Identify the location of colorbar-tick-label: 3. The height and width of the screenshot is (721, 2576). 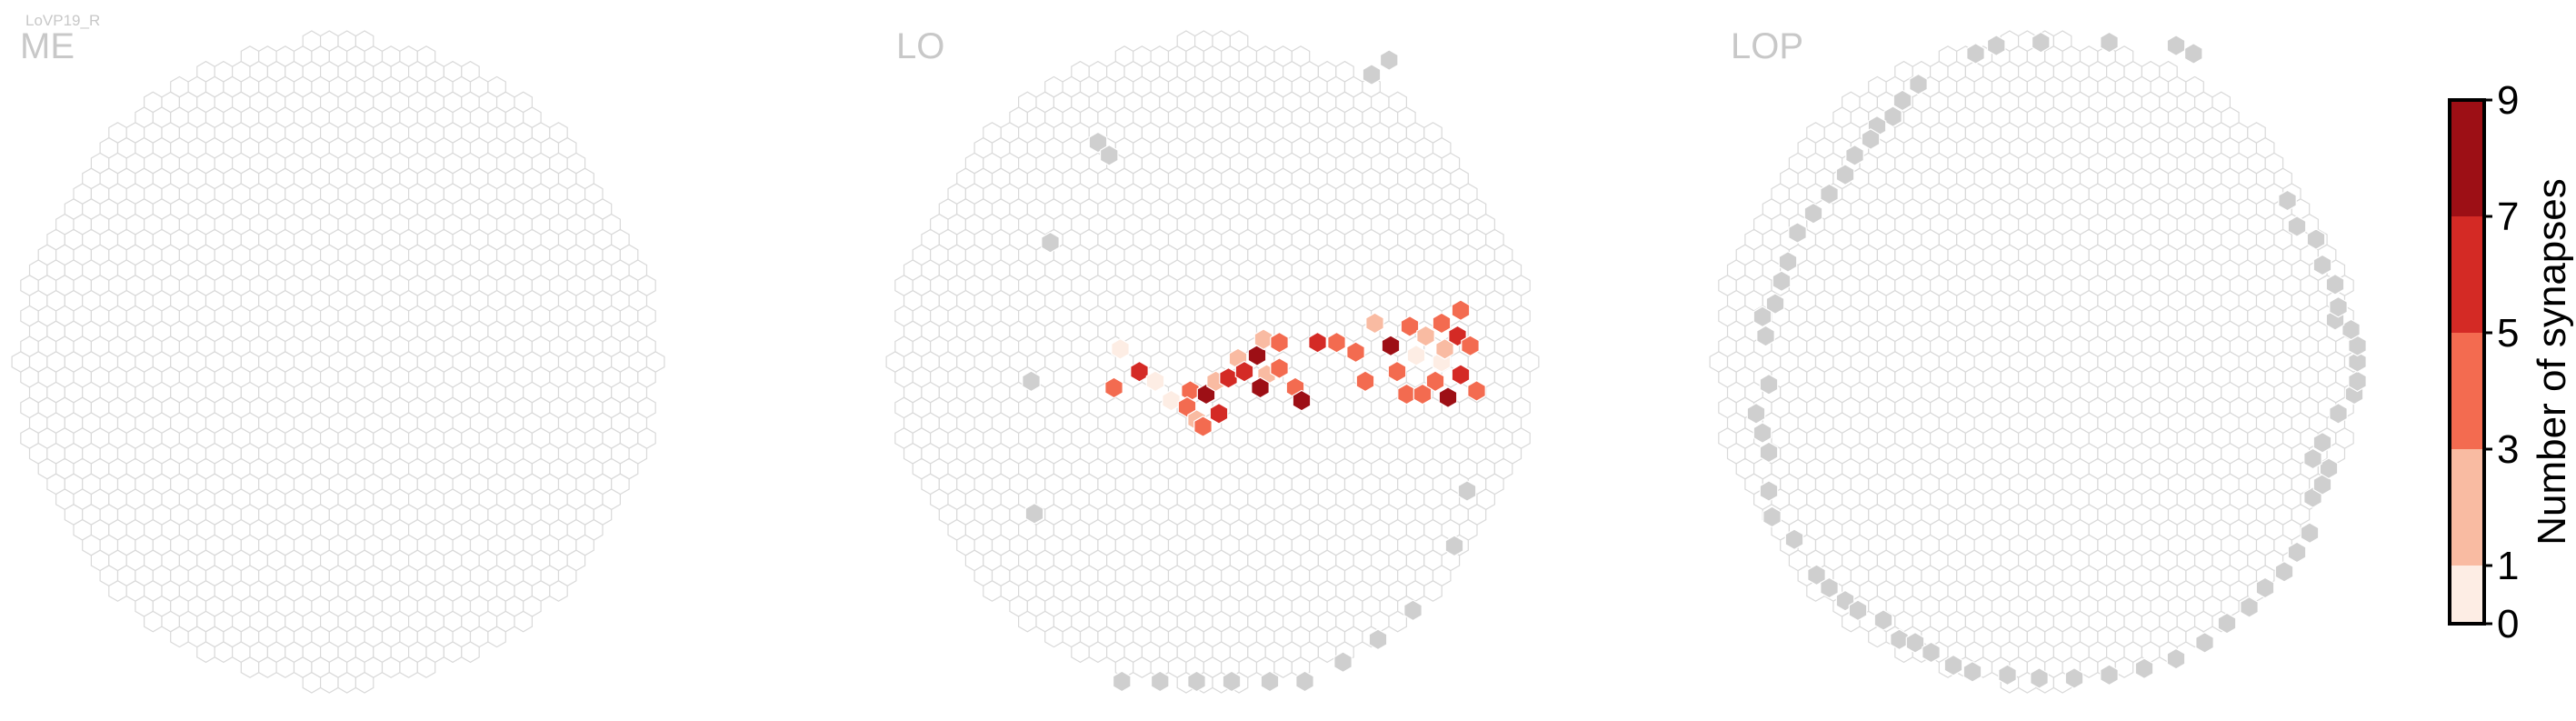
(2508, 449).